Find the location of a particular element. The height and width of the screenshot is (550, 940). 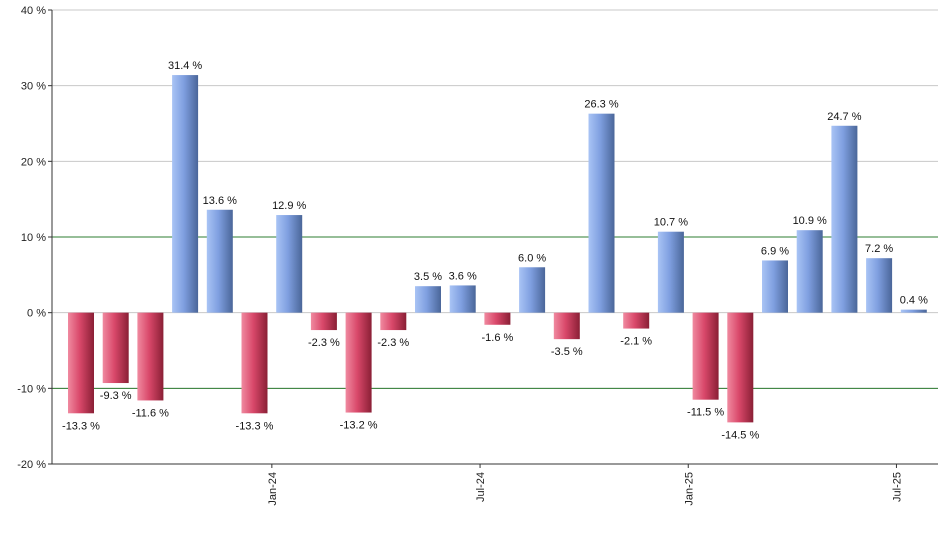

data-label: 3.5 % is located at coordinates (428, 277).